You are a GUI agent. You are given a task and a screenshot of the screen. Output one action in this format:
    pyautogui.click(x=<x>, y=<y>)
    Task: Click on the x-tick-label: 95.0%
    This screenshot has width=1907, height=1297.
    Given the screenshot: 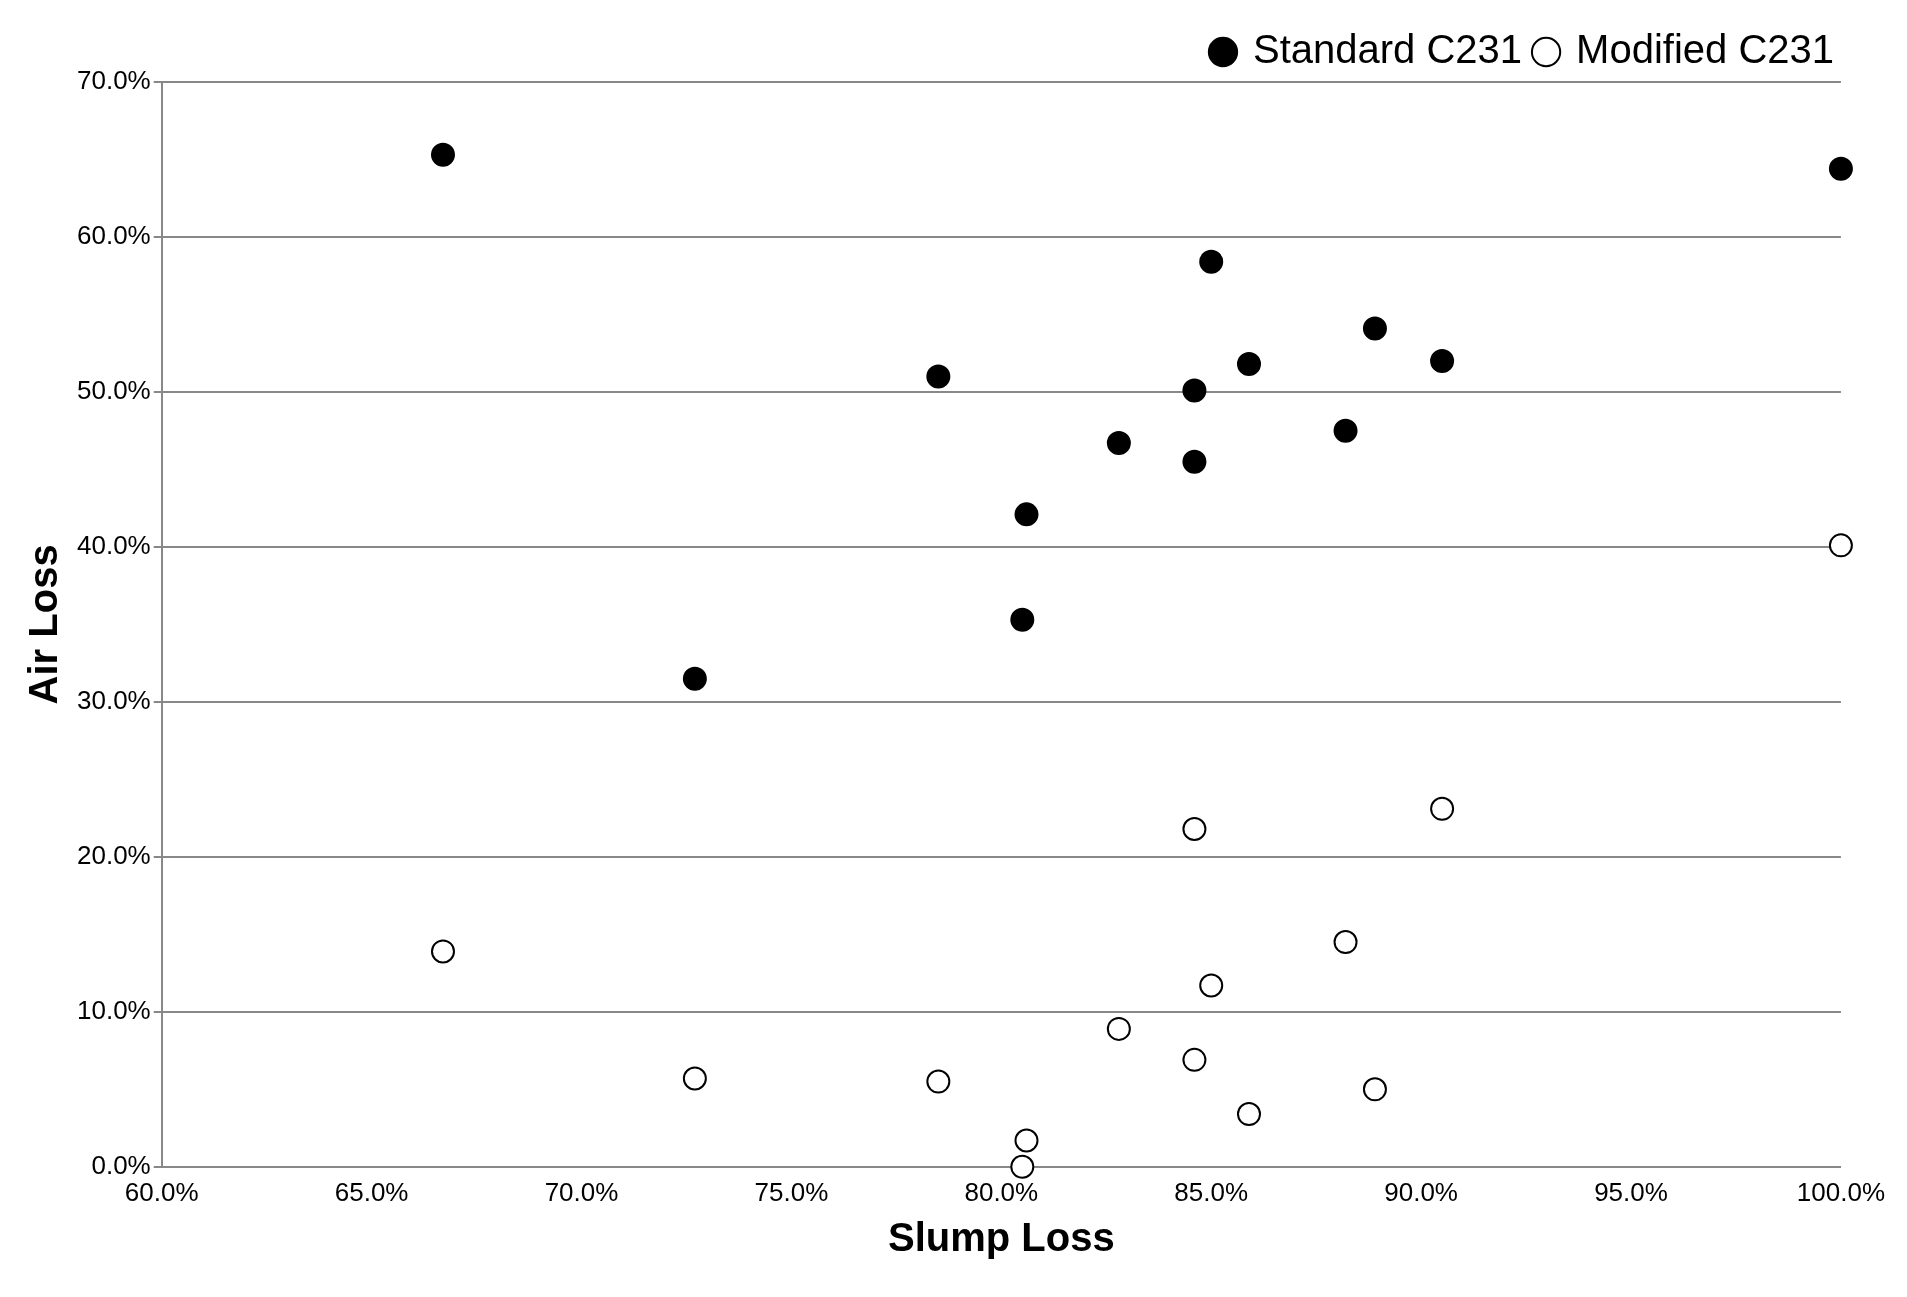 What is the action you would take?
    pyautogui.click(x=1631, y=1191)
    